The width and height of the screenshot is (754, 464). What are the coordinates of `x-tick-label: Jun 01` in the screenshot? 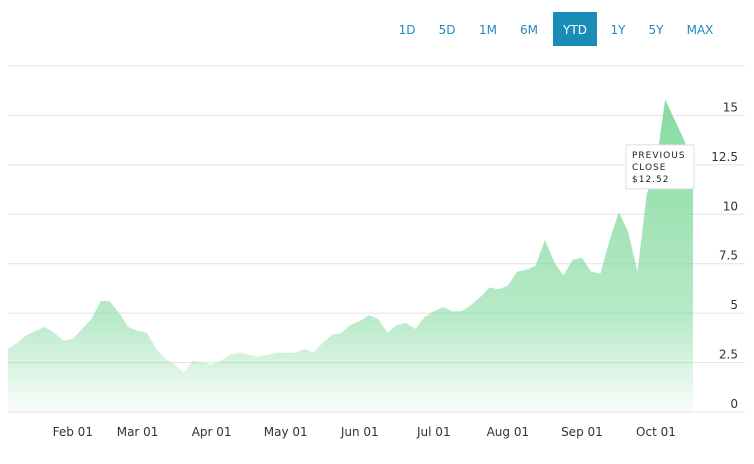 It's located at (359, 432).